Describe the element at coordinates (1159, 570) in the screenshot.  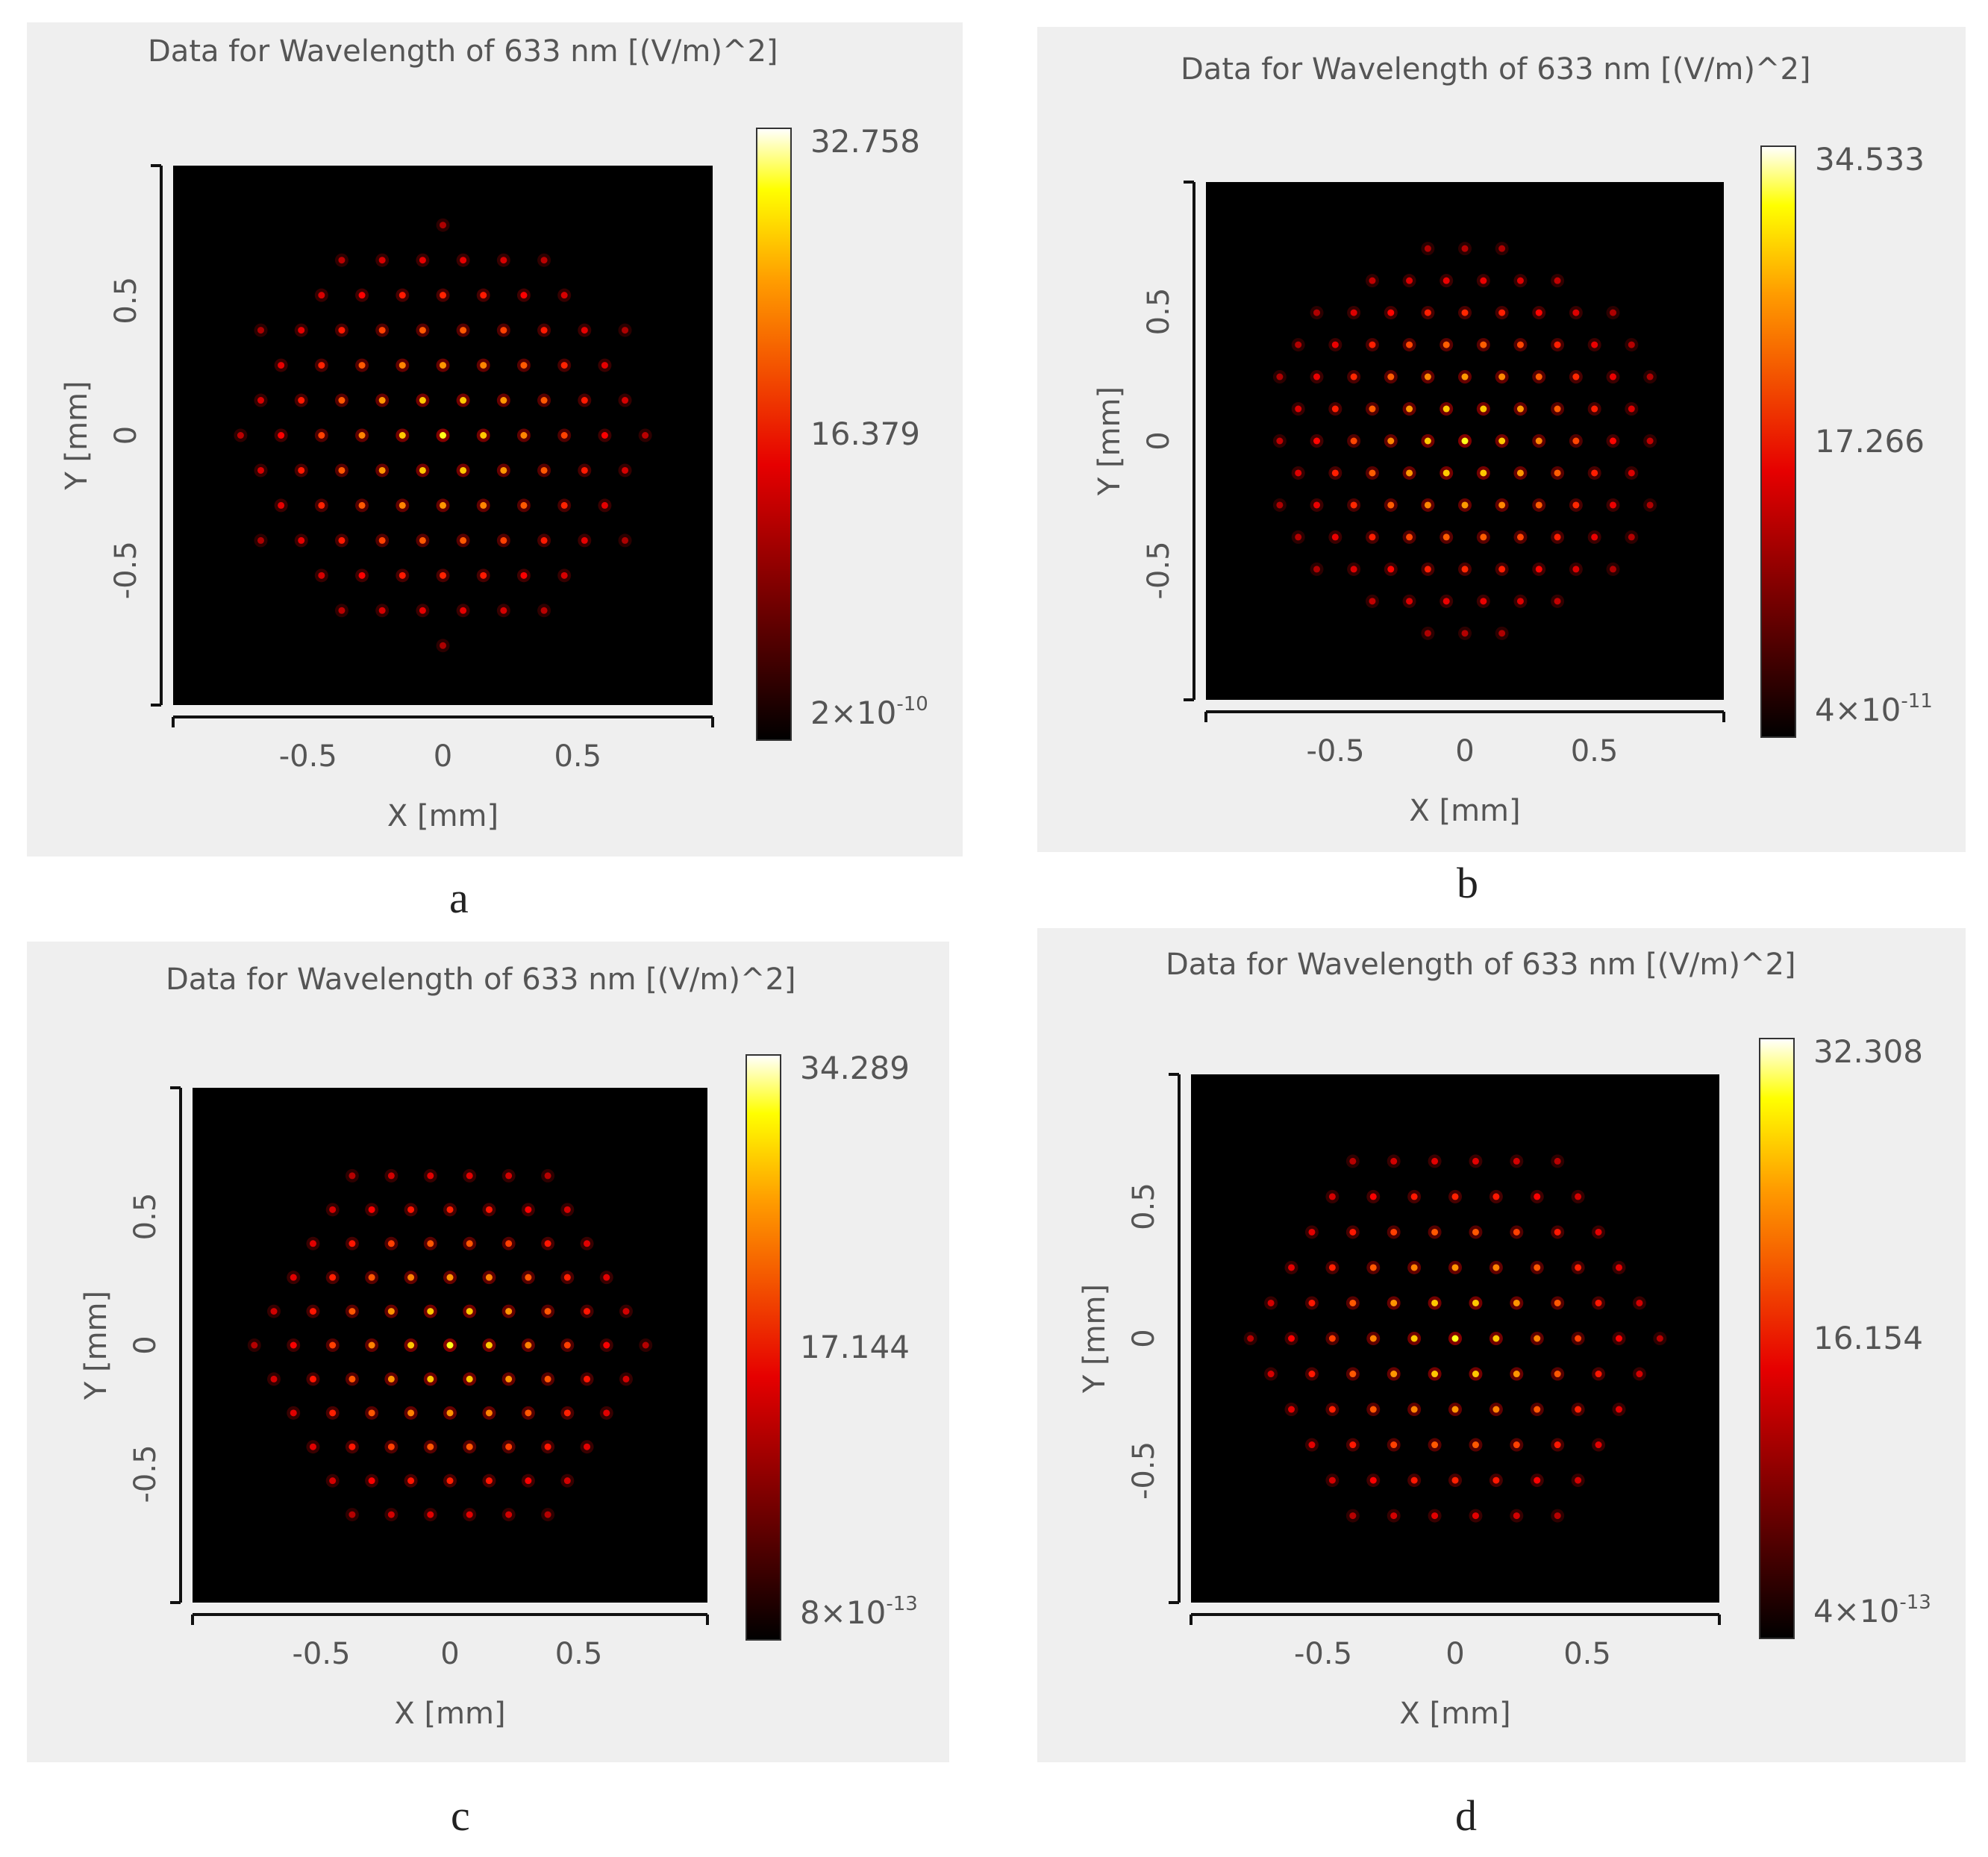
I see `y-tick-label: -0.5` at that location.